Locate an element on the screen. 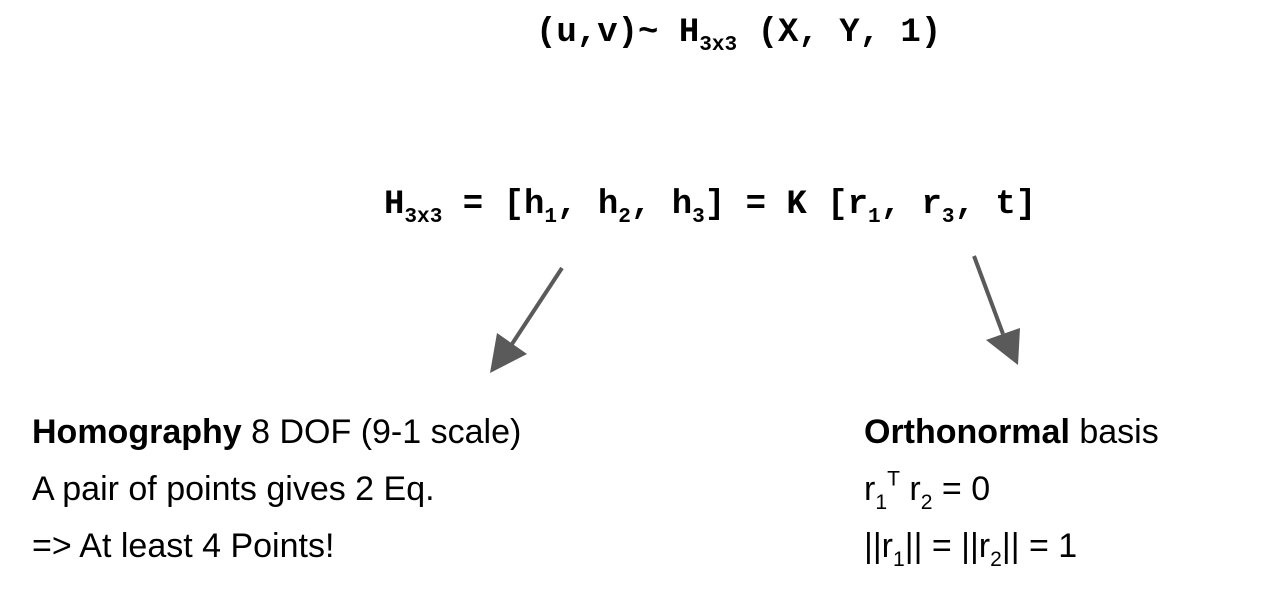  arrow-right is located at coordinates (996, 310).